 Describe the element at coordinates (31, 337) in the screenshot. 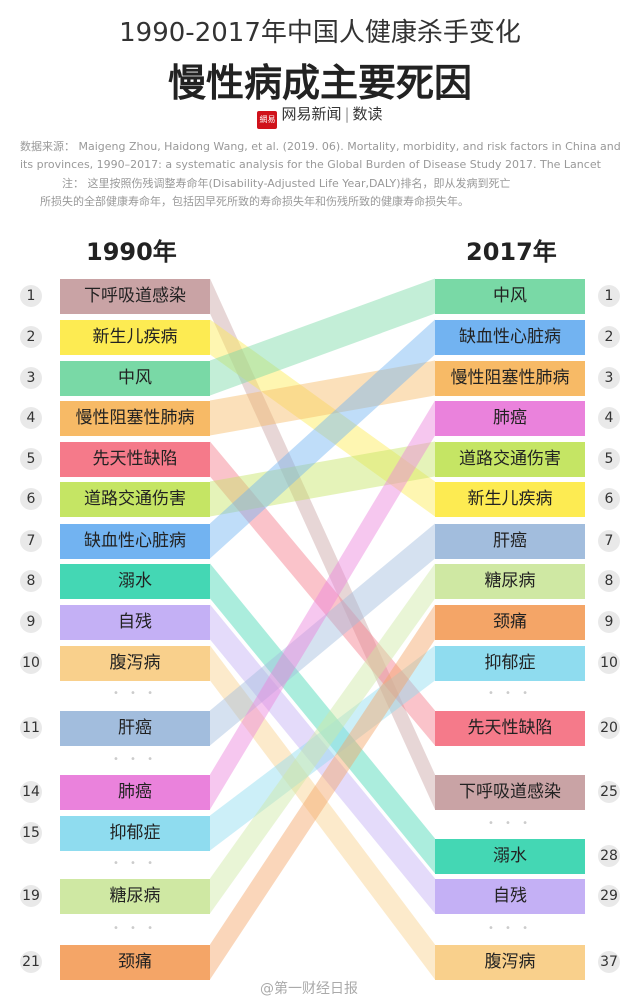

I see `left-rank-1: 2` at that location.